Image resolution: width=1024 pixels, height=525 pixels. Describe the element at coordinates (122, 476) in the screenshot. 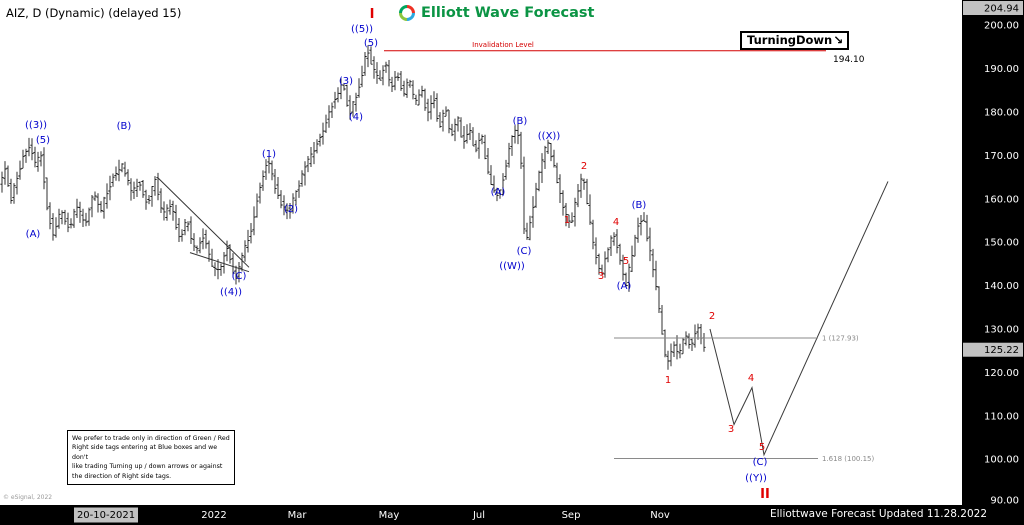

I see `note-line: the direction of Right side tags.` at that location.